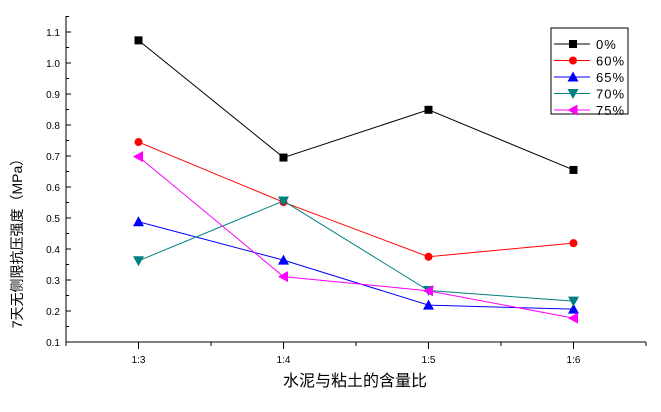 The image size is (661, 412). What do you see at coordinates (610, 110) in the screenshot?
I see `legend-label: 75%` at bounding box center [610, 110].